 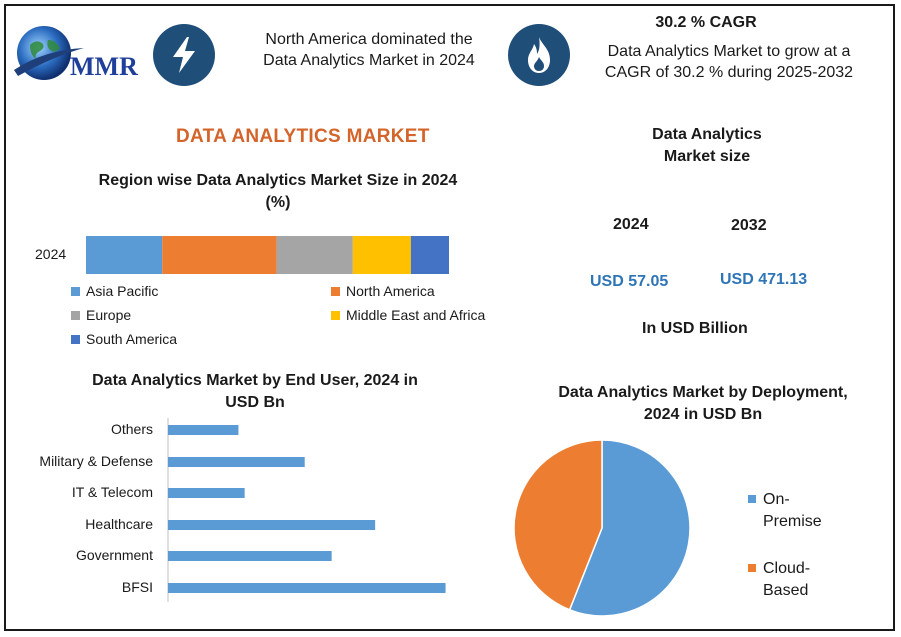 I want to click on region-title-line-2: (%), so click(x=278, y=202).